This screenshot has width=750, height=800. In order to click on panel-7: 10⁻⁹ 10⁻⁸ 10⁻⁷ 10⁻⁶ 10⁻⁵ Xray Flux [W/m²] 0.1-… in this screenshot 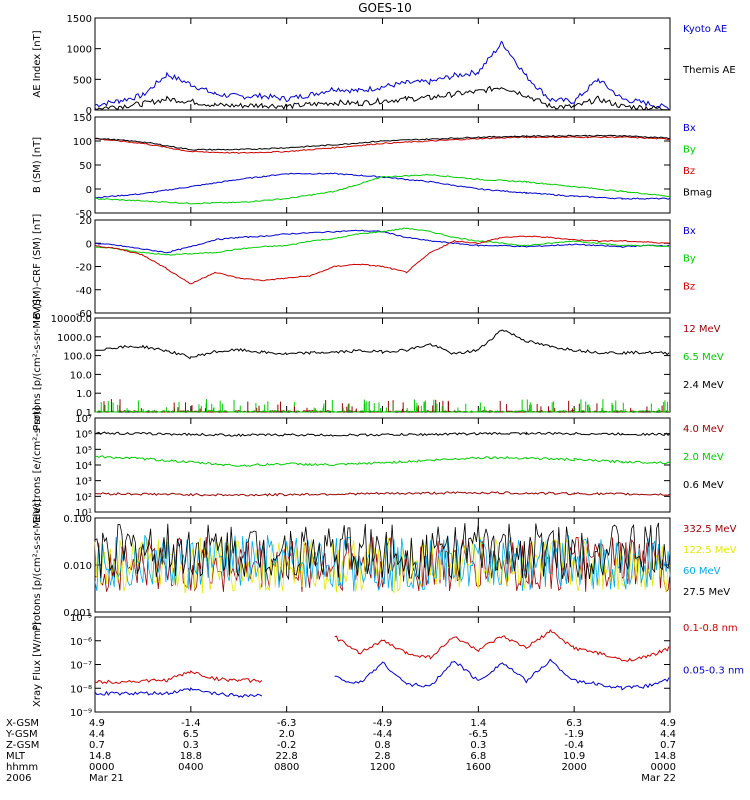, I will do `click(388, 666)`.